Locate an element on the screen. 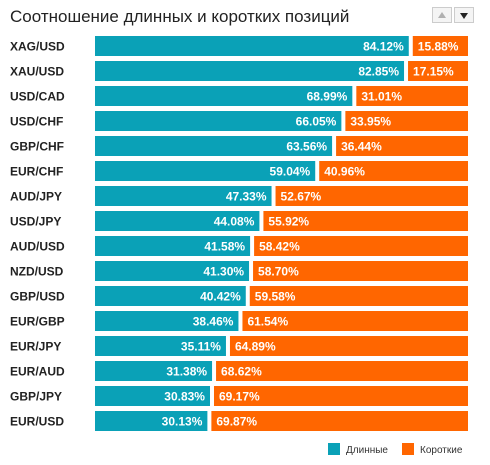 This screenshot has width=490, height=465. data-label-long: 84.12% is located at coordinates (383, 47).